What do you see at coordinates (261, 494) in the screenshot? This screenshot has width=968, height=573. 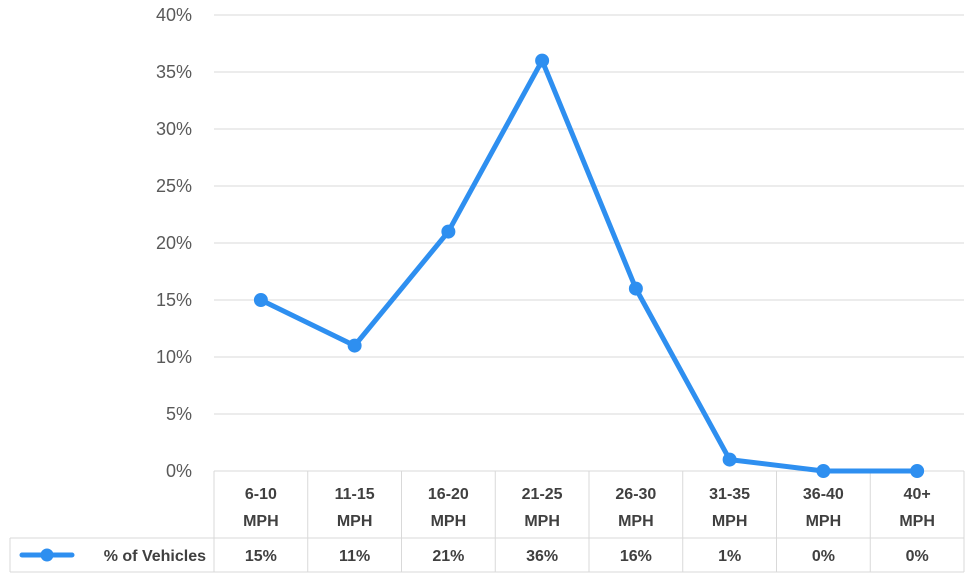 I see `x-category-label: 6-10` at bounding box center [261, 494].